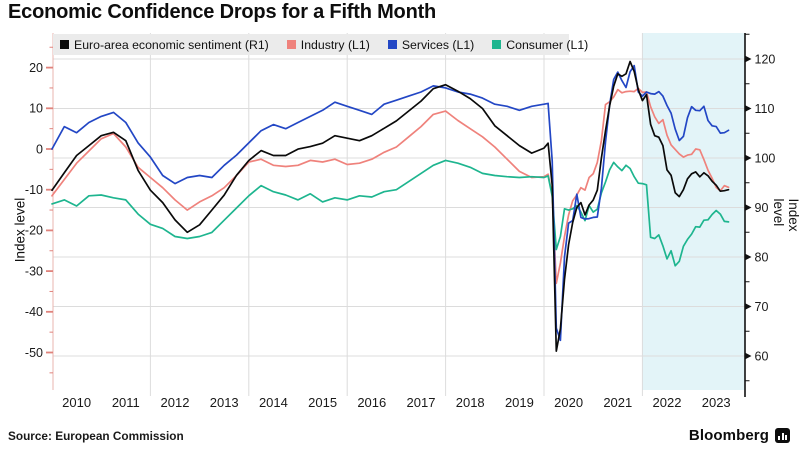 The width and height of the screenshot is (800, 450). What do you see at coordinates (322, 402) in the screenshot?
I see `x-year-label: 2015` at bounding box center [322, 402].